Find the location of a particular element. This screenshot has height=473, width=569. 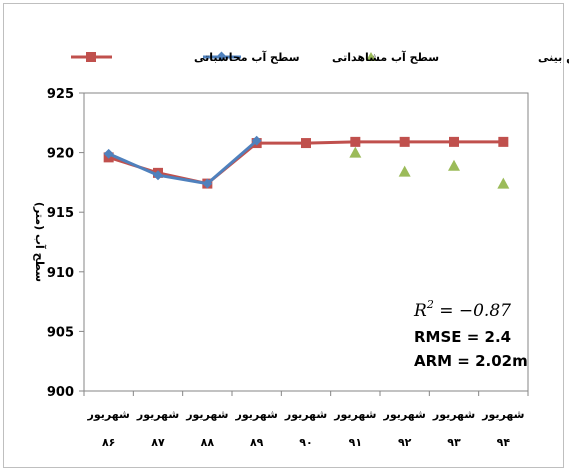

x-tick-label-year: ۹۴ is located at coordinates (504, 442).